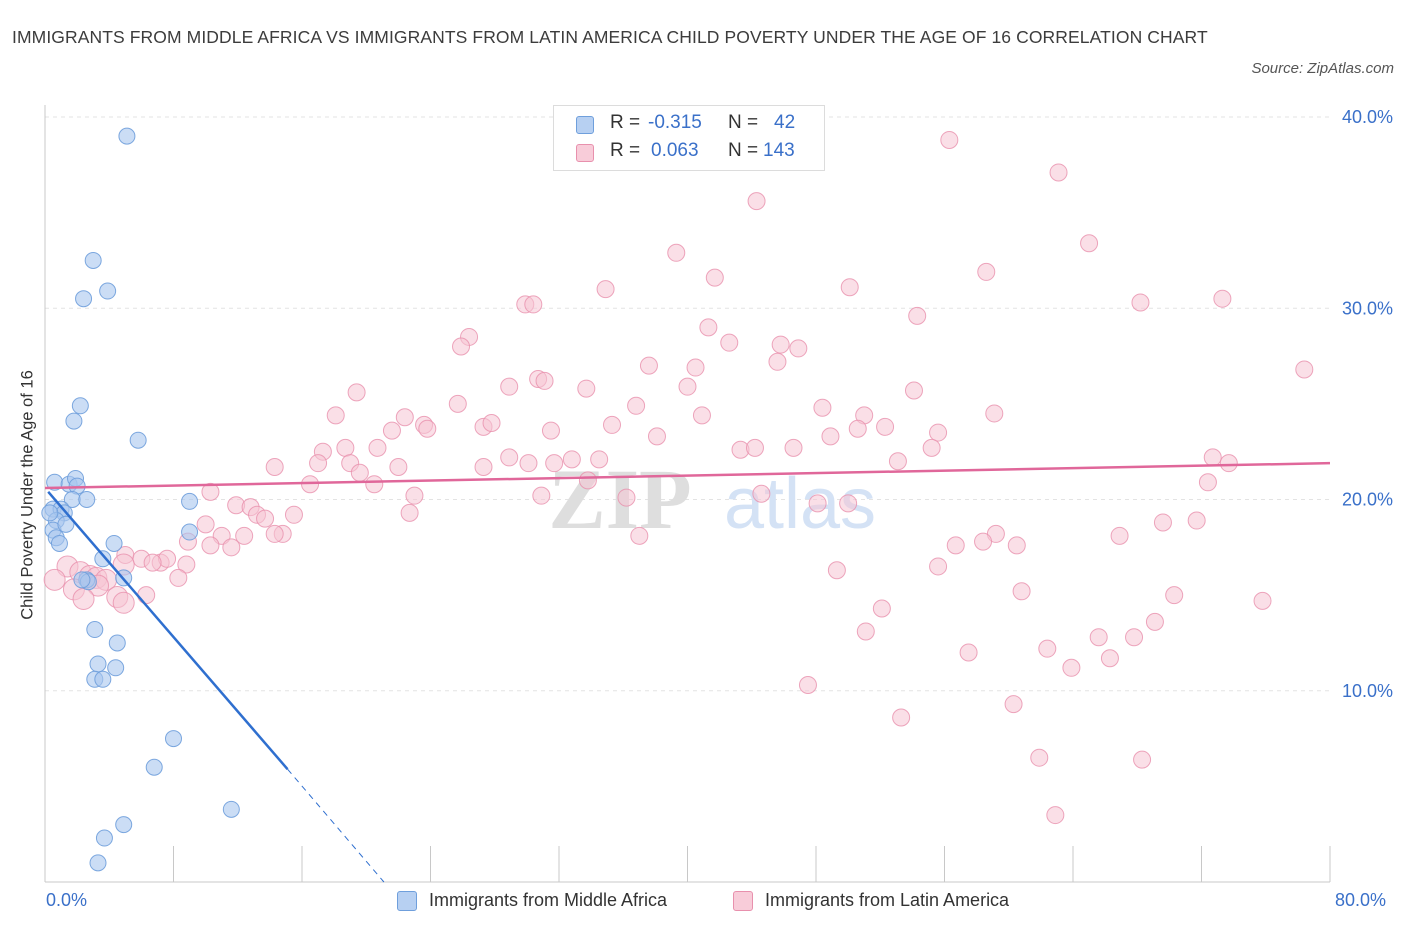 This screenshot has width=1406, height=930. Describe the element at coordinates (336, 825) in the screenshot. I see `middle-africa-trend-extension` at that location.